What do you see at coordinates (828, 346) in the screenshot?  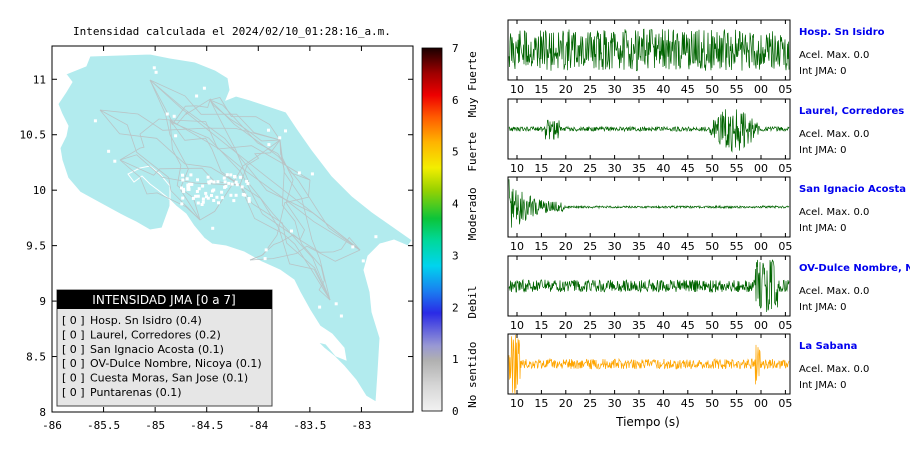 I see `station-name: La Sabana` at bounding box center [828, 346].